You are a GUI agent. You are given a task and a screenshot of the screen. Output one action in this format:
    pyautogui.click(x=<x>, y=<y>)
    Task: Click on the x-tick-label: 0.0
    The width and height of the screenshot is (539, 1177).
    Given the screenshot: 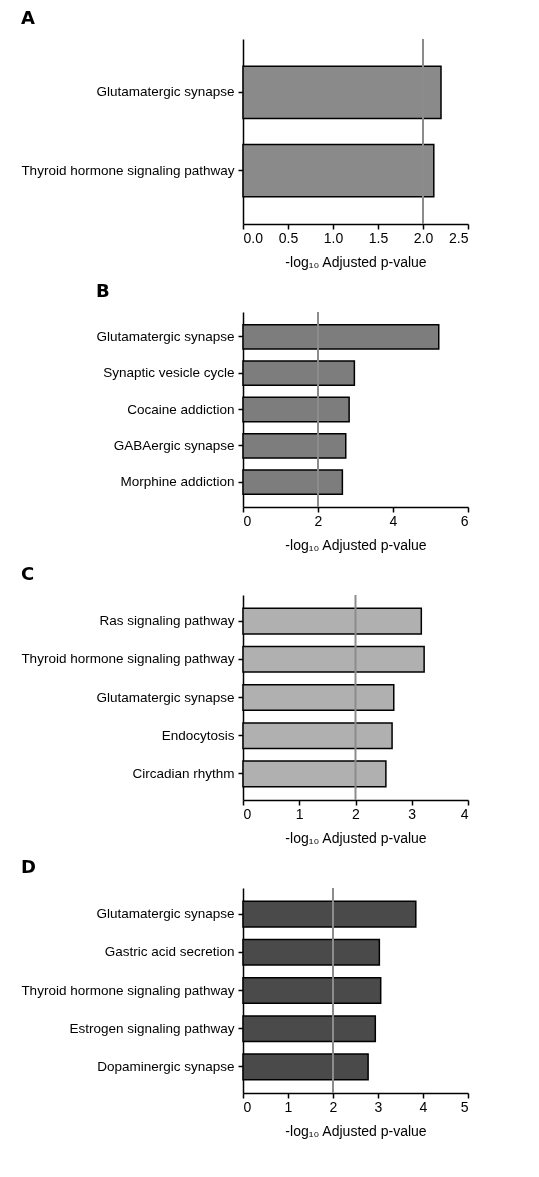 What is the action you would take?
    pyautogui.click(x=253, y=237)
    